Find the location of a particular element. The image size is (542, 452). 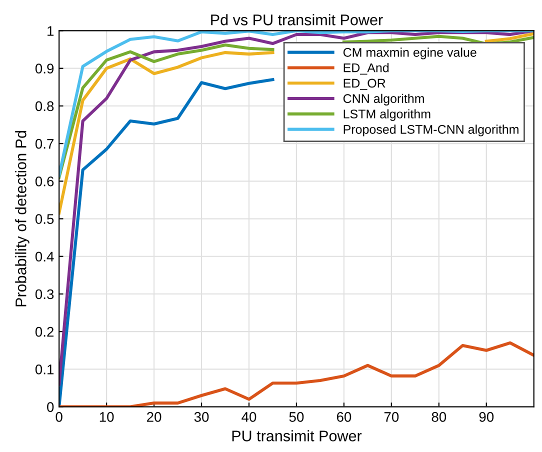

y-tick-label: 0.8 is located at coordinates (44, 106).